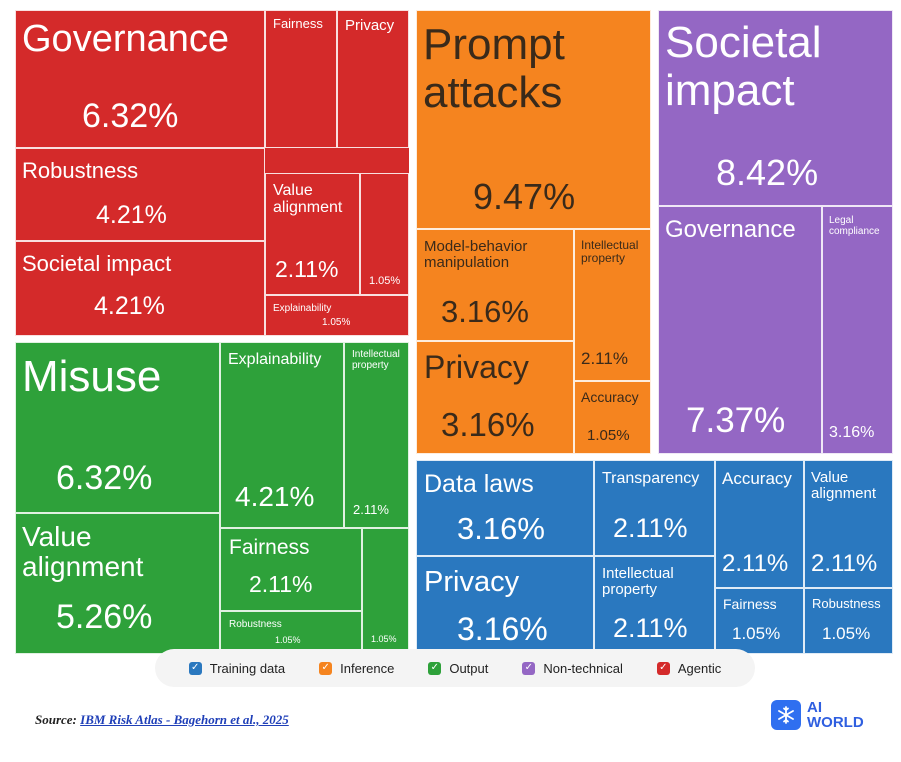 The height and width of the screenshot is (762, 901). I want to click on legend-label: Inference, so click(367, 668).